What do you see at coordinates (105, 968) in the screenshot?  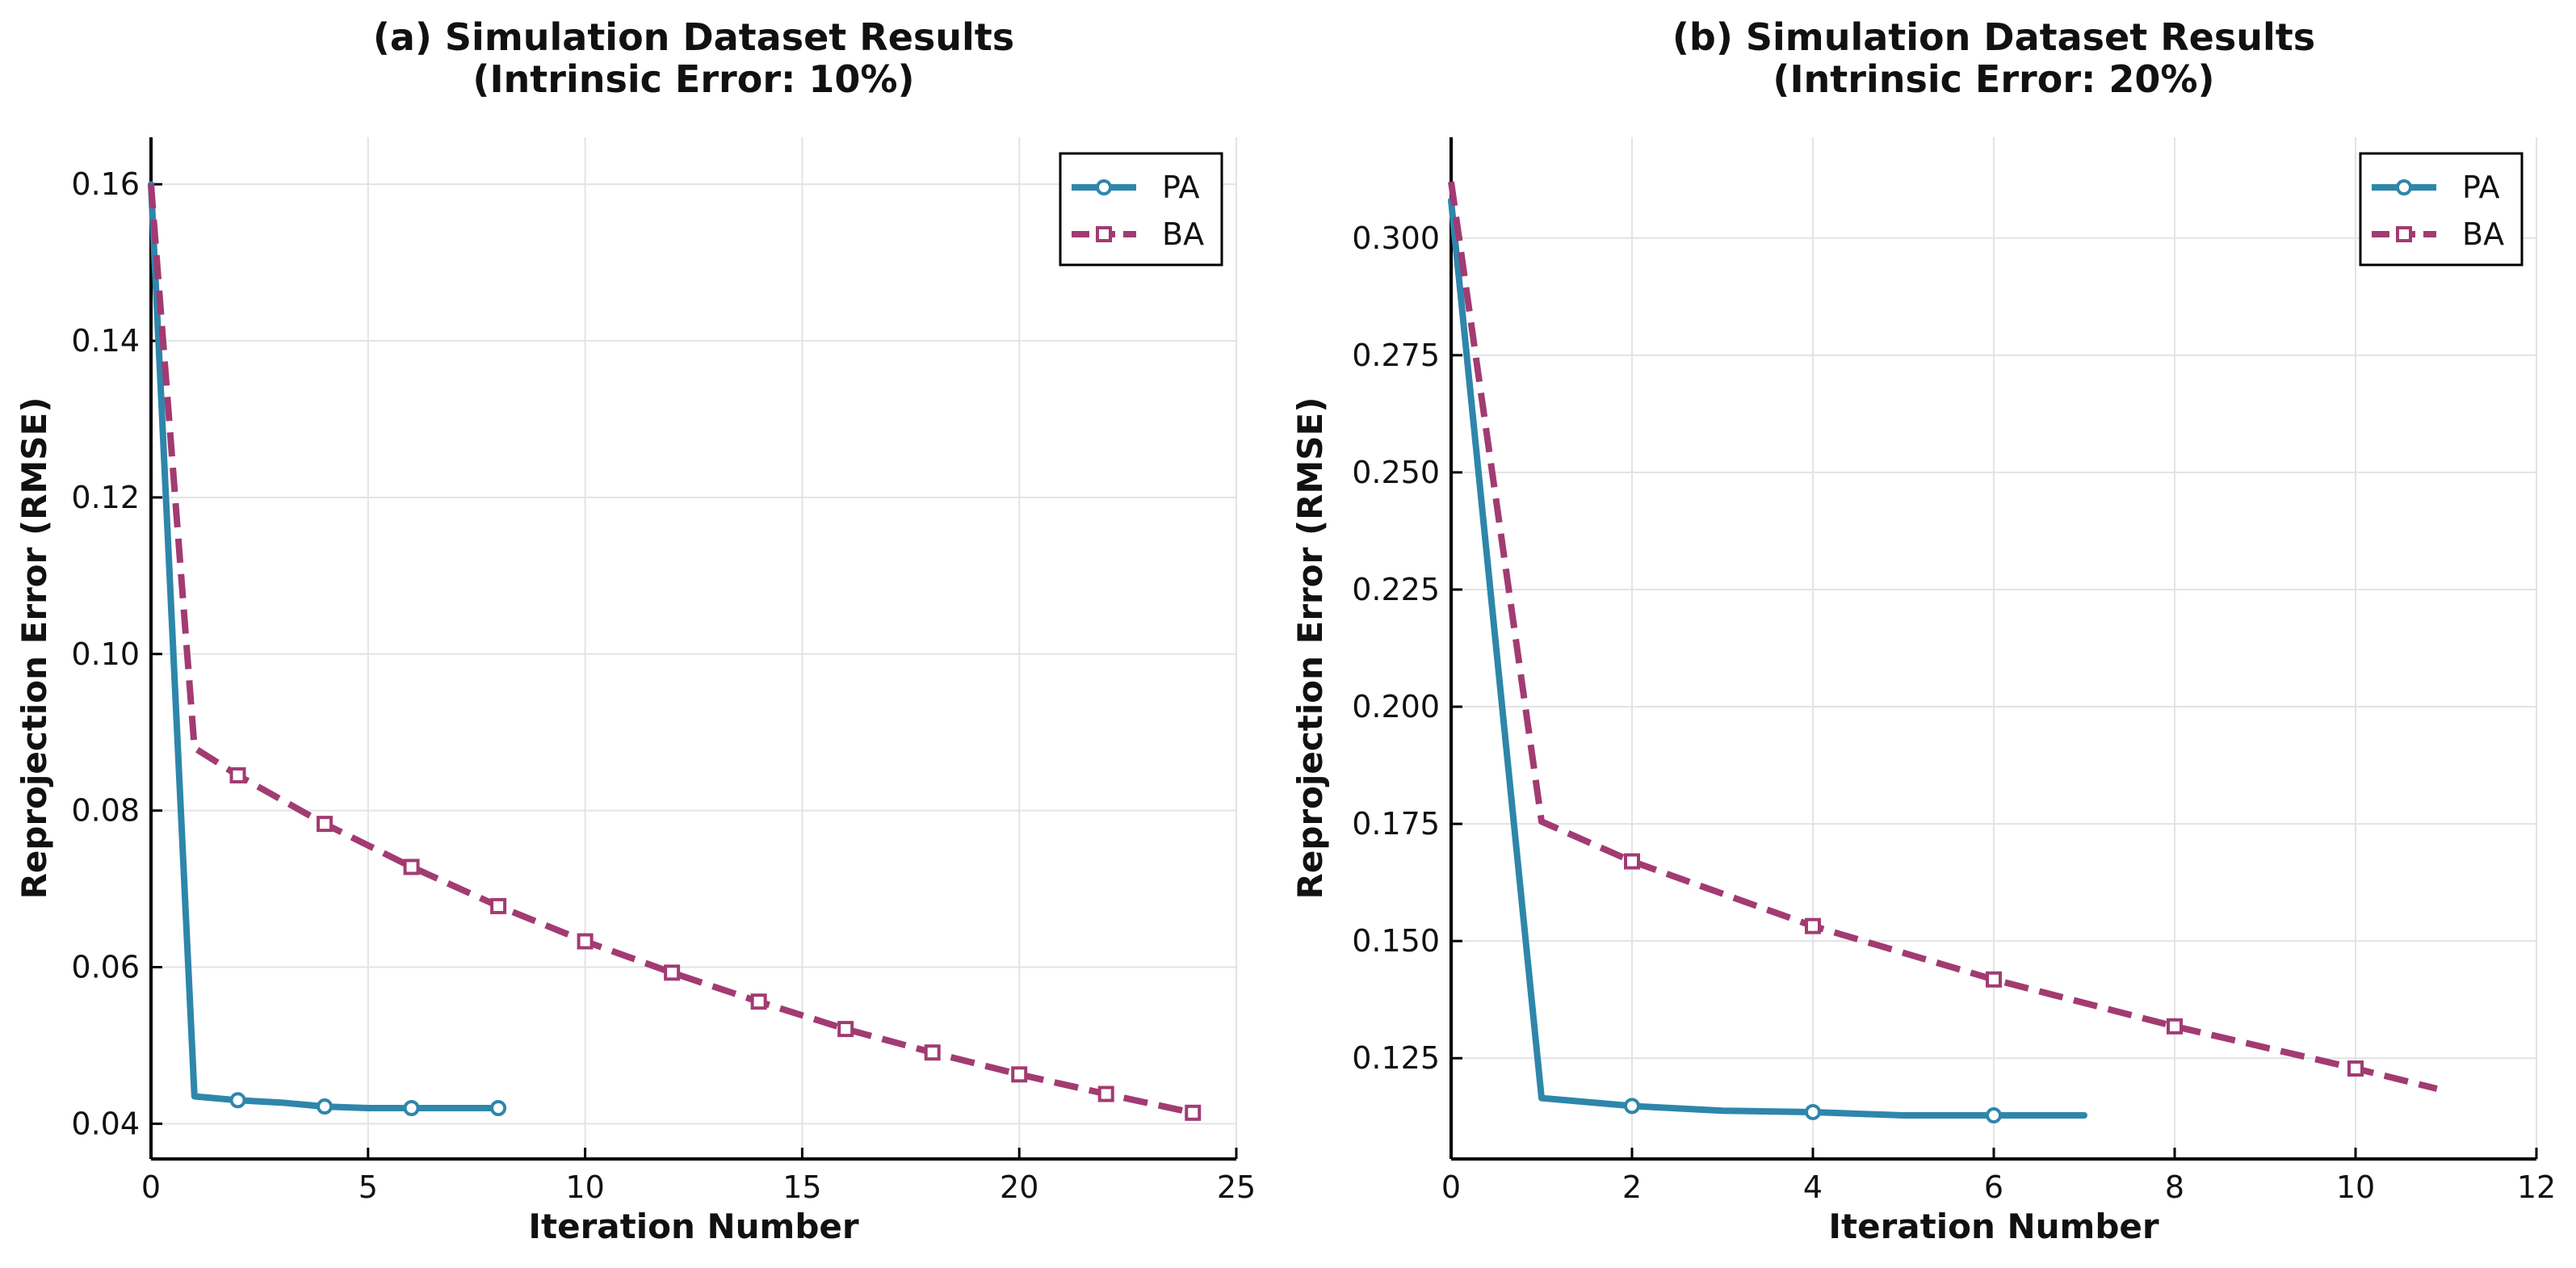 I see `y-tick-label-a: 0.06` at bounding box center [105, 968].